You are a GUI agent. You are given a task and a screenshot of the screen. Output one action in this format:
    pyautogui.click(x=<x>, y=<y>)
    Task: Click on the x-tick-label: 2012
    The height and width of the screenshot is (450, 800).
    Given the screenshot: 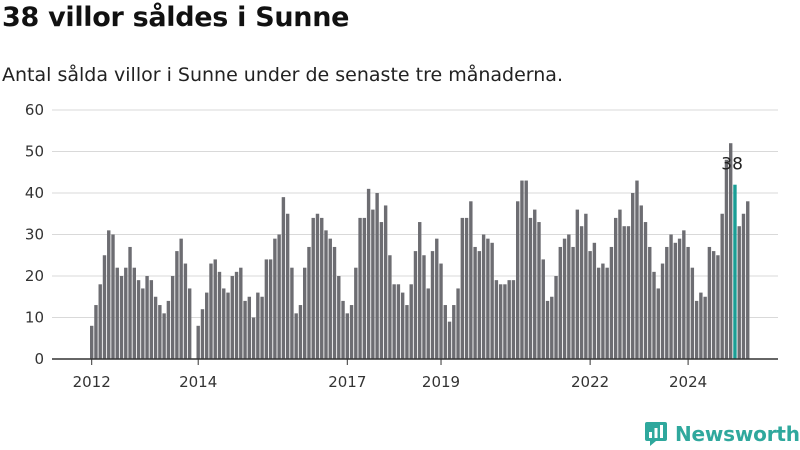 What is the action you would take?
    pyautogui.click(x=92, y=382)
    